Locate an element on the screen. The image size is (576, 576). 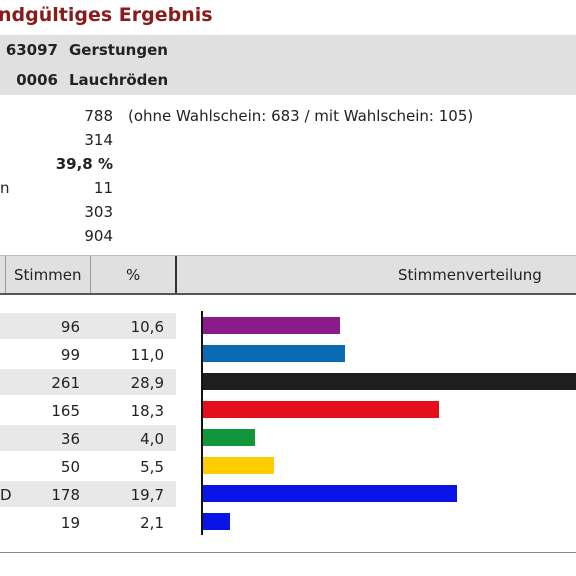
table-bottom-border is located at coordinates (288, 552).